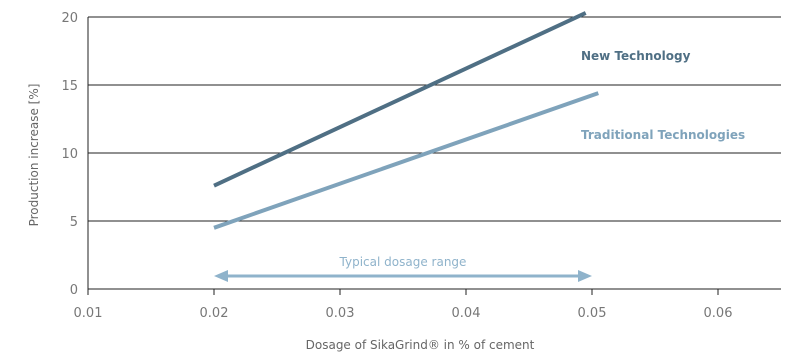  I want to click on y-tick-label: 15, so click(69, 86).